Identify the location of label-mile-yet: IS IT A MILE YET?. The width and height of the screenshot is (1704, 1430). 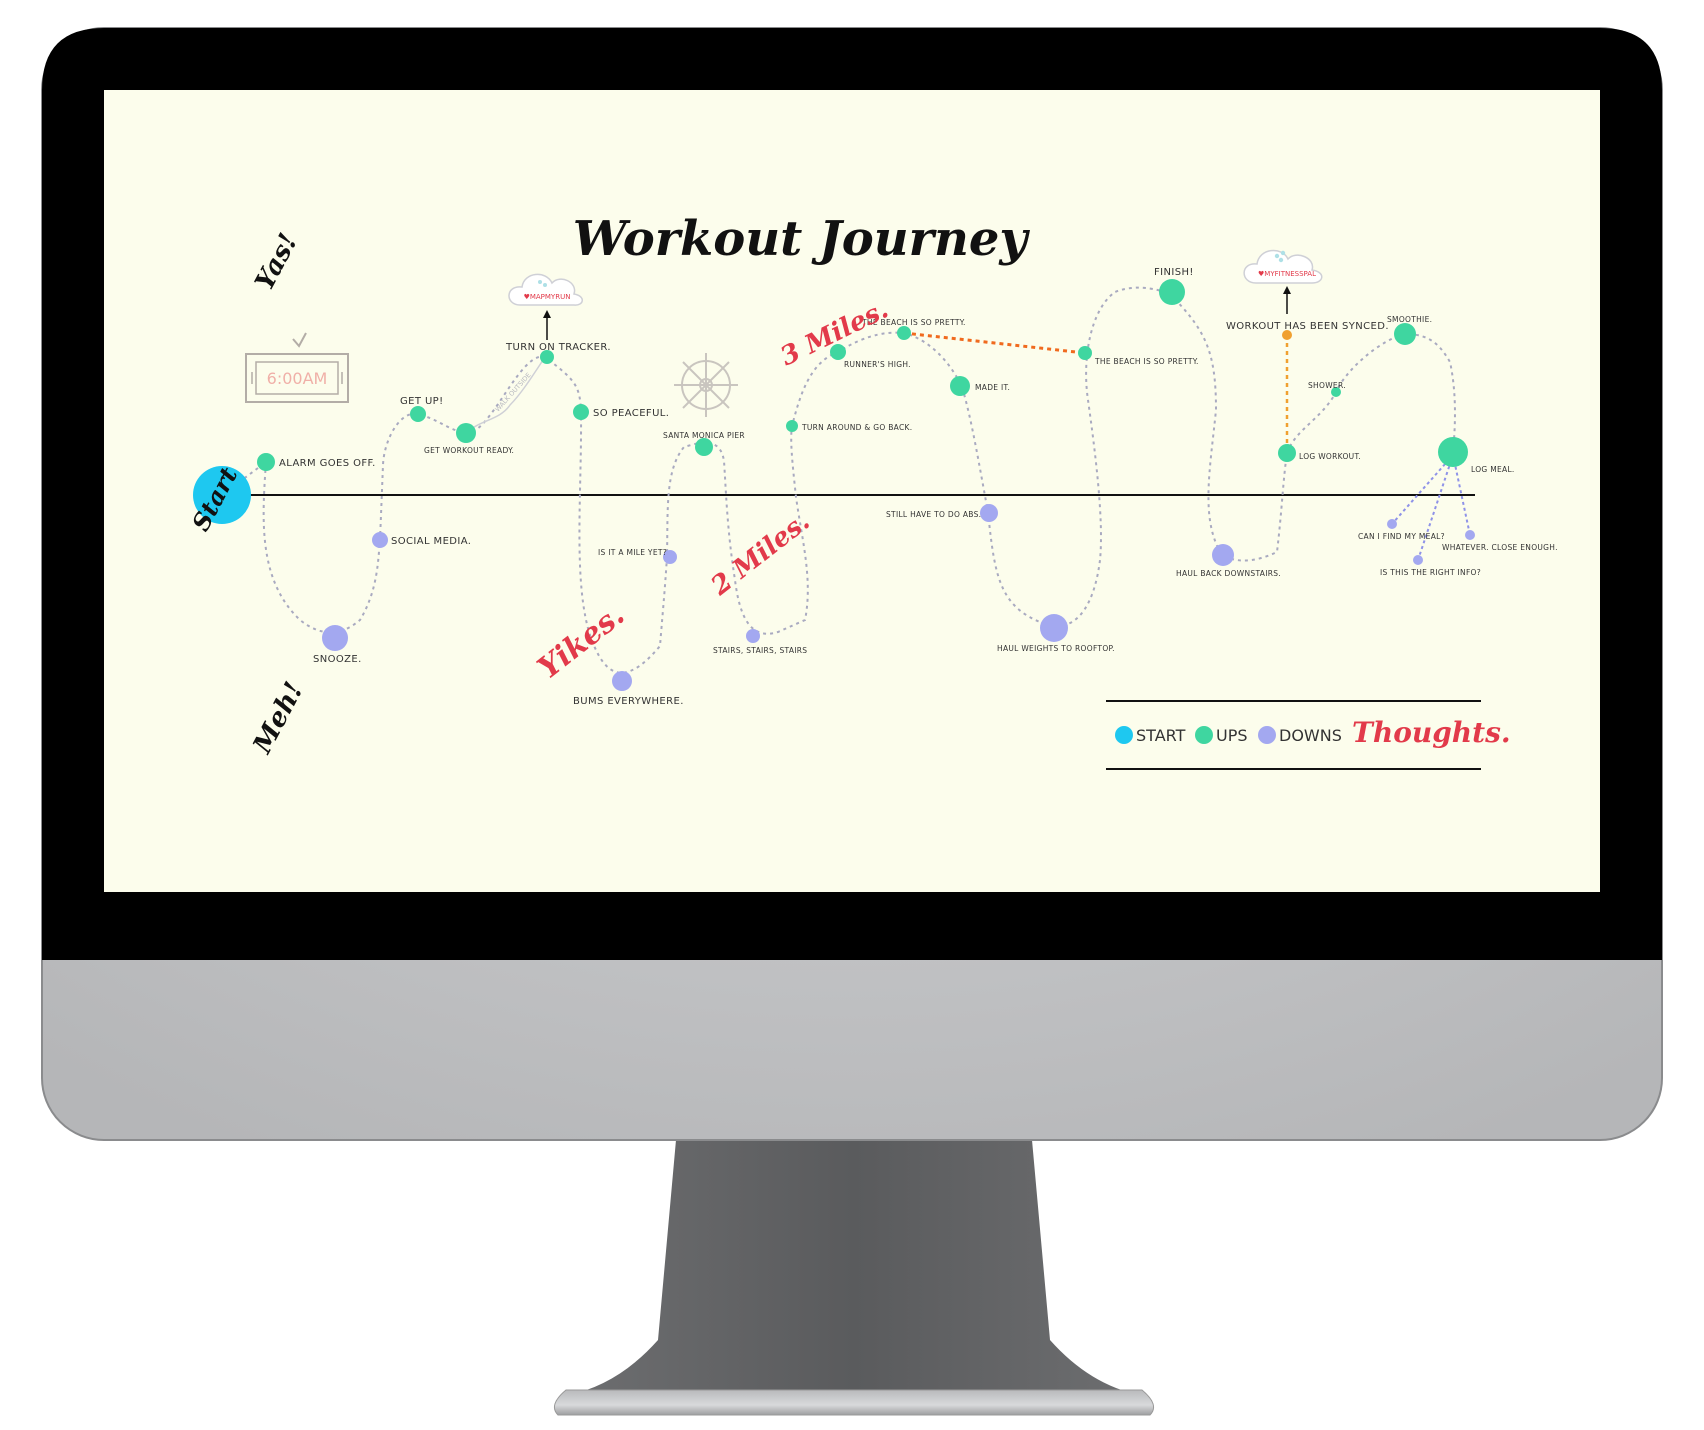
(632, 552).